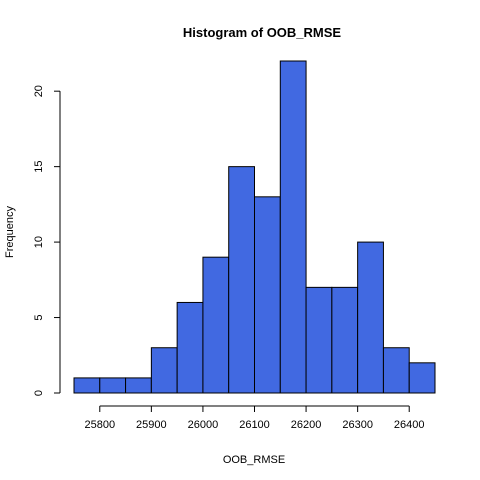 This screenshot has width=480, height=480. Describe the element at coordinates (254, 418) in the screenshot. I see `x-axis: 25800 25900 26000 26100 26200 26300 26400` at that location.